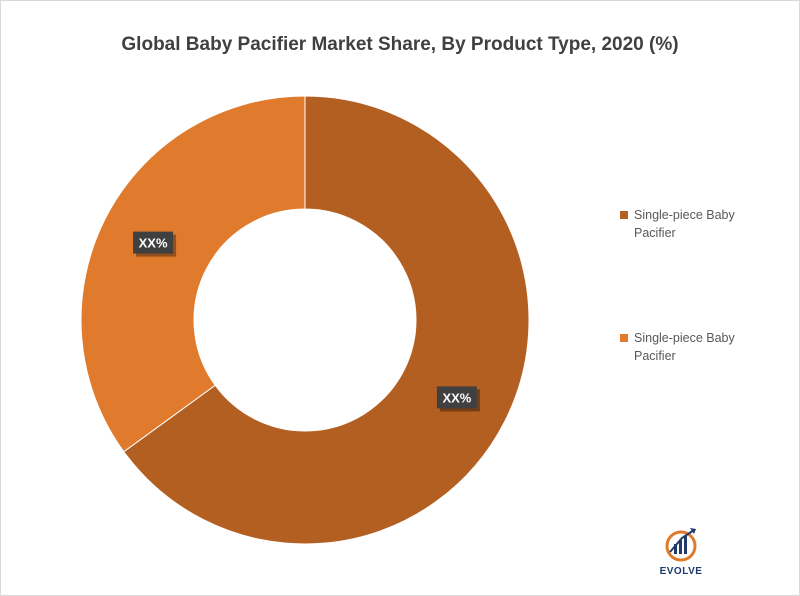 The height and width of the screenshot is (596, 800). Describe the element at coordinates (681, 571) in the screenshot. I see `logo-text: EVOLVE` at that location.